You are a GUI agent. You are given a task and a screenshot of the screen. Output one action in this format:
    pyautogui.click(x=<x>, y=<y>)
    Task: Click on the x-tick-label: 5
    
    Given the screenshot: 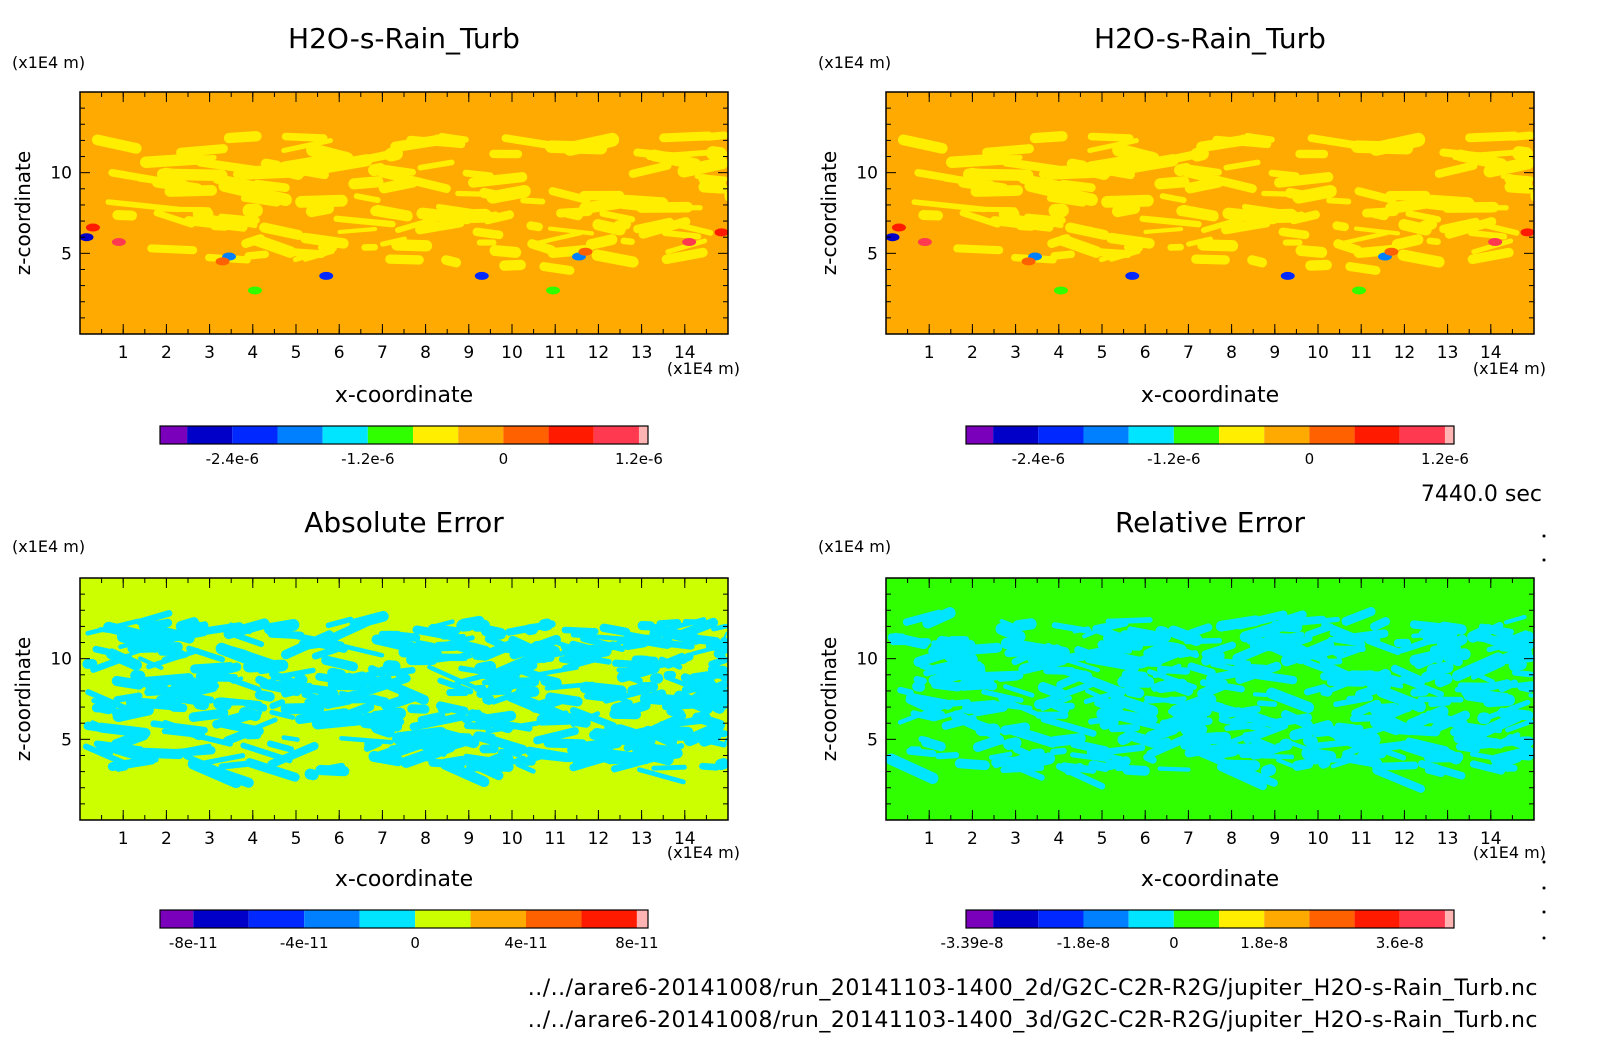 What is the action you would take?
    pyautogui.click(x=1102, y=353)
    